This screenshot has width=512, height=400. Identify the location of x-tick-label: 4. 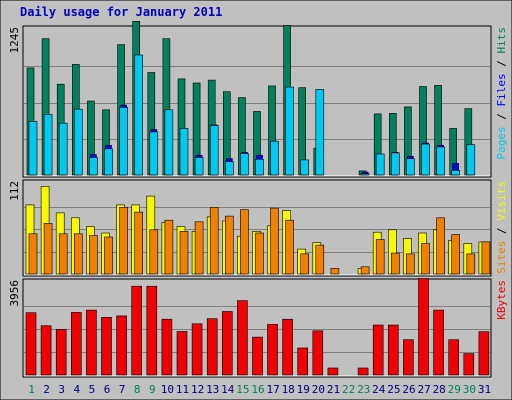
(76, 389).